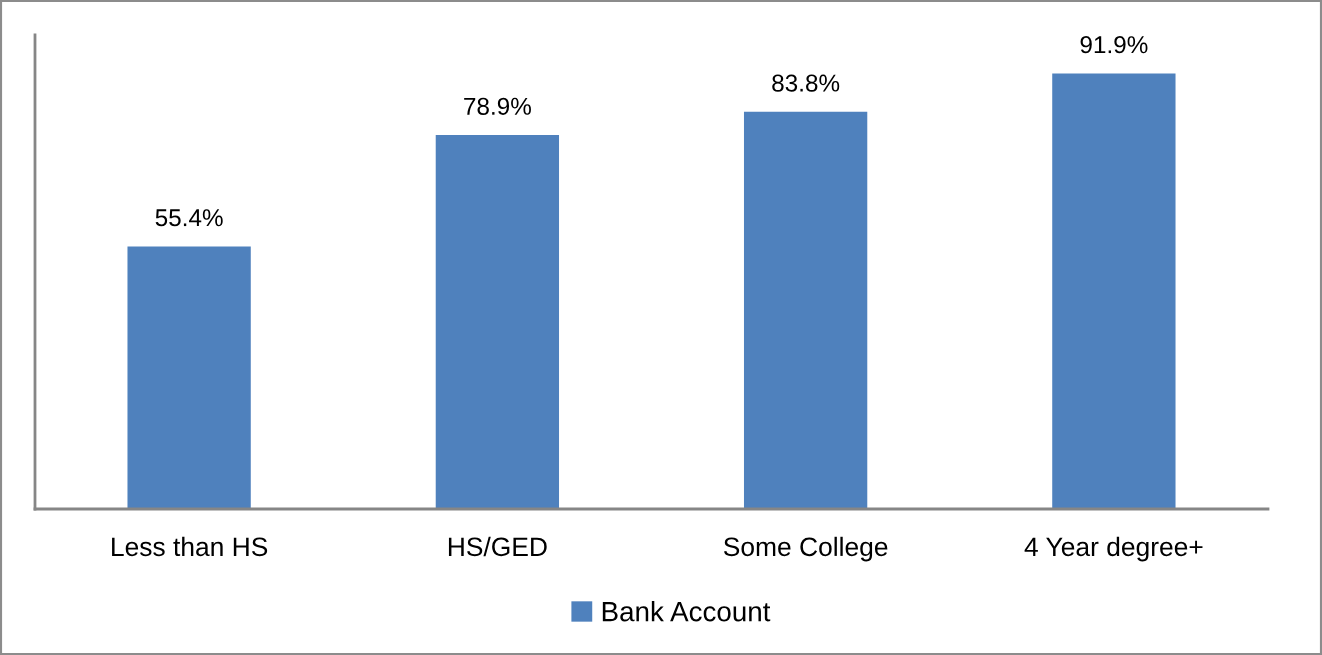 The width and height of the screenshot is (1322, 655). What do you see at coordinates (1113, 549) in the screenshot?
I see `x-tick-label: 4 Year degree+` at bounding box center [1113, 549].